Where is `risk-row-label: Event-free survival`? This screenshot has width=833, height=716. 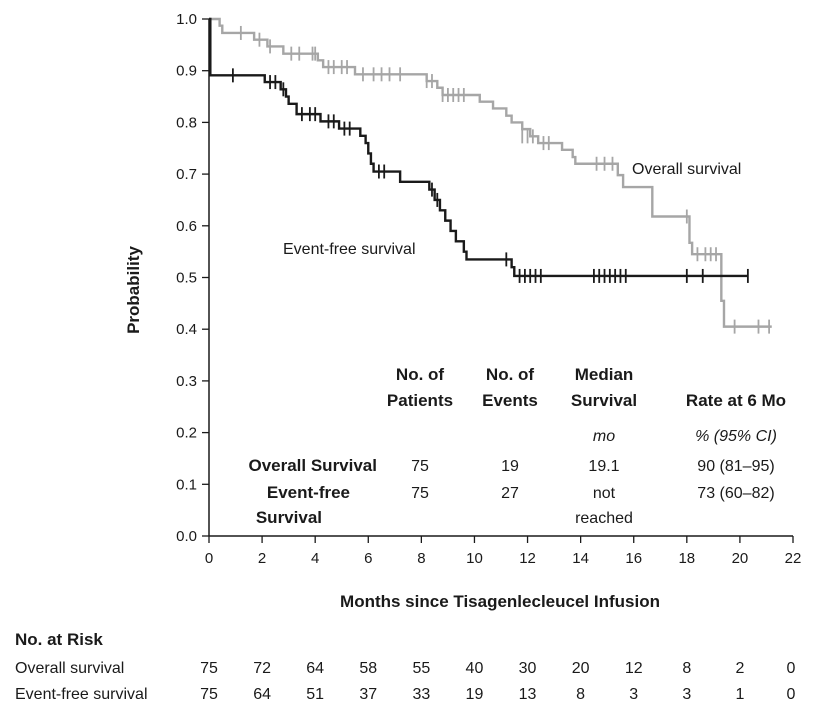 risk-row-label: Event-free survival is located at coordinates (81, 694).